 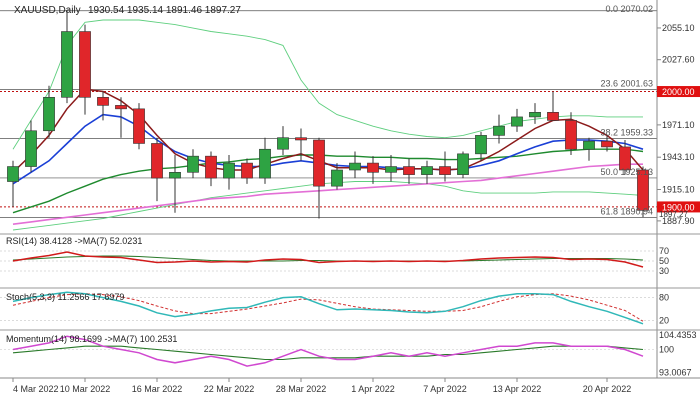 I want to click on x-tick-label-6: 7 Apr 2022, so click(x=445, y=389).